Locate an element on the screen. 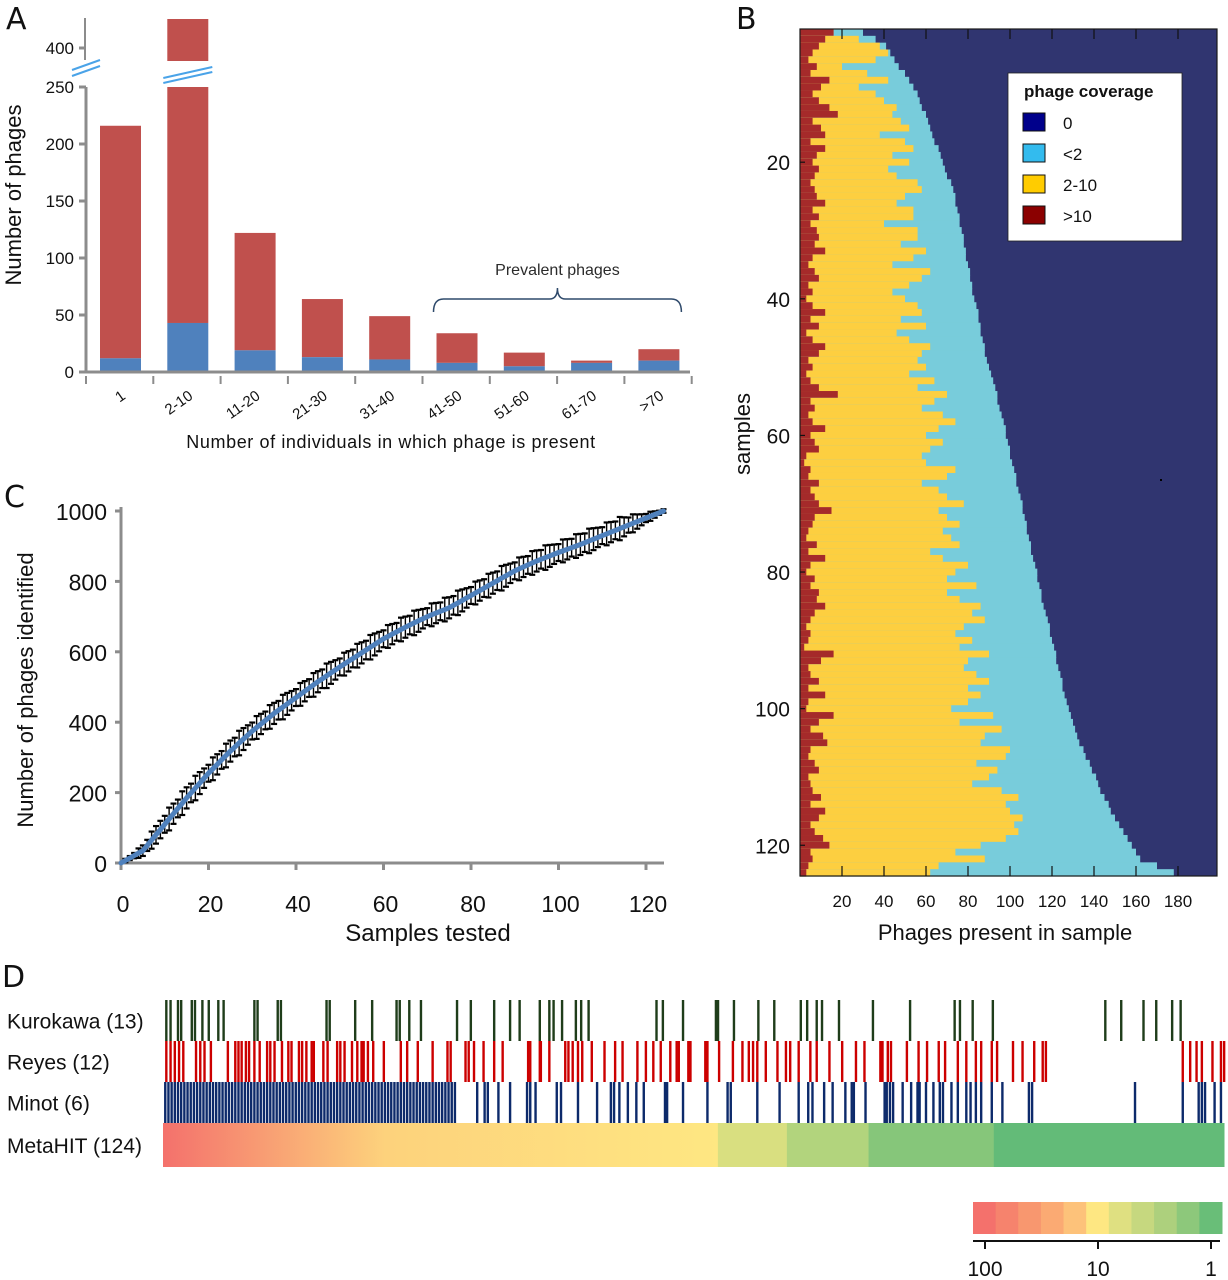  y-tick-label: 400 is located at coordinates (88, 723).